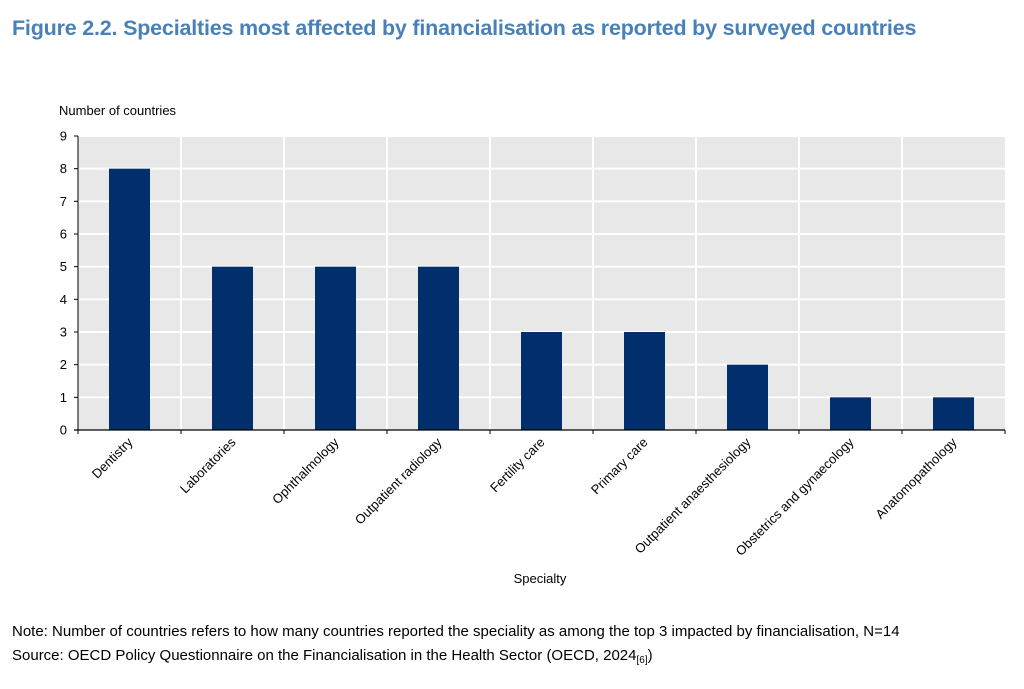  What do you see at coordinates (63, 168) in the screenshot?
I see `y-tick-label: 8` at bounding box center [63, 168].